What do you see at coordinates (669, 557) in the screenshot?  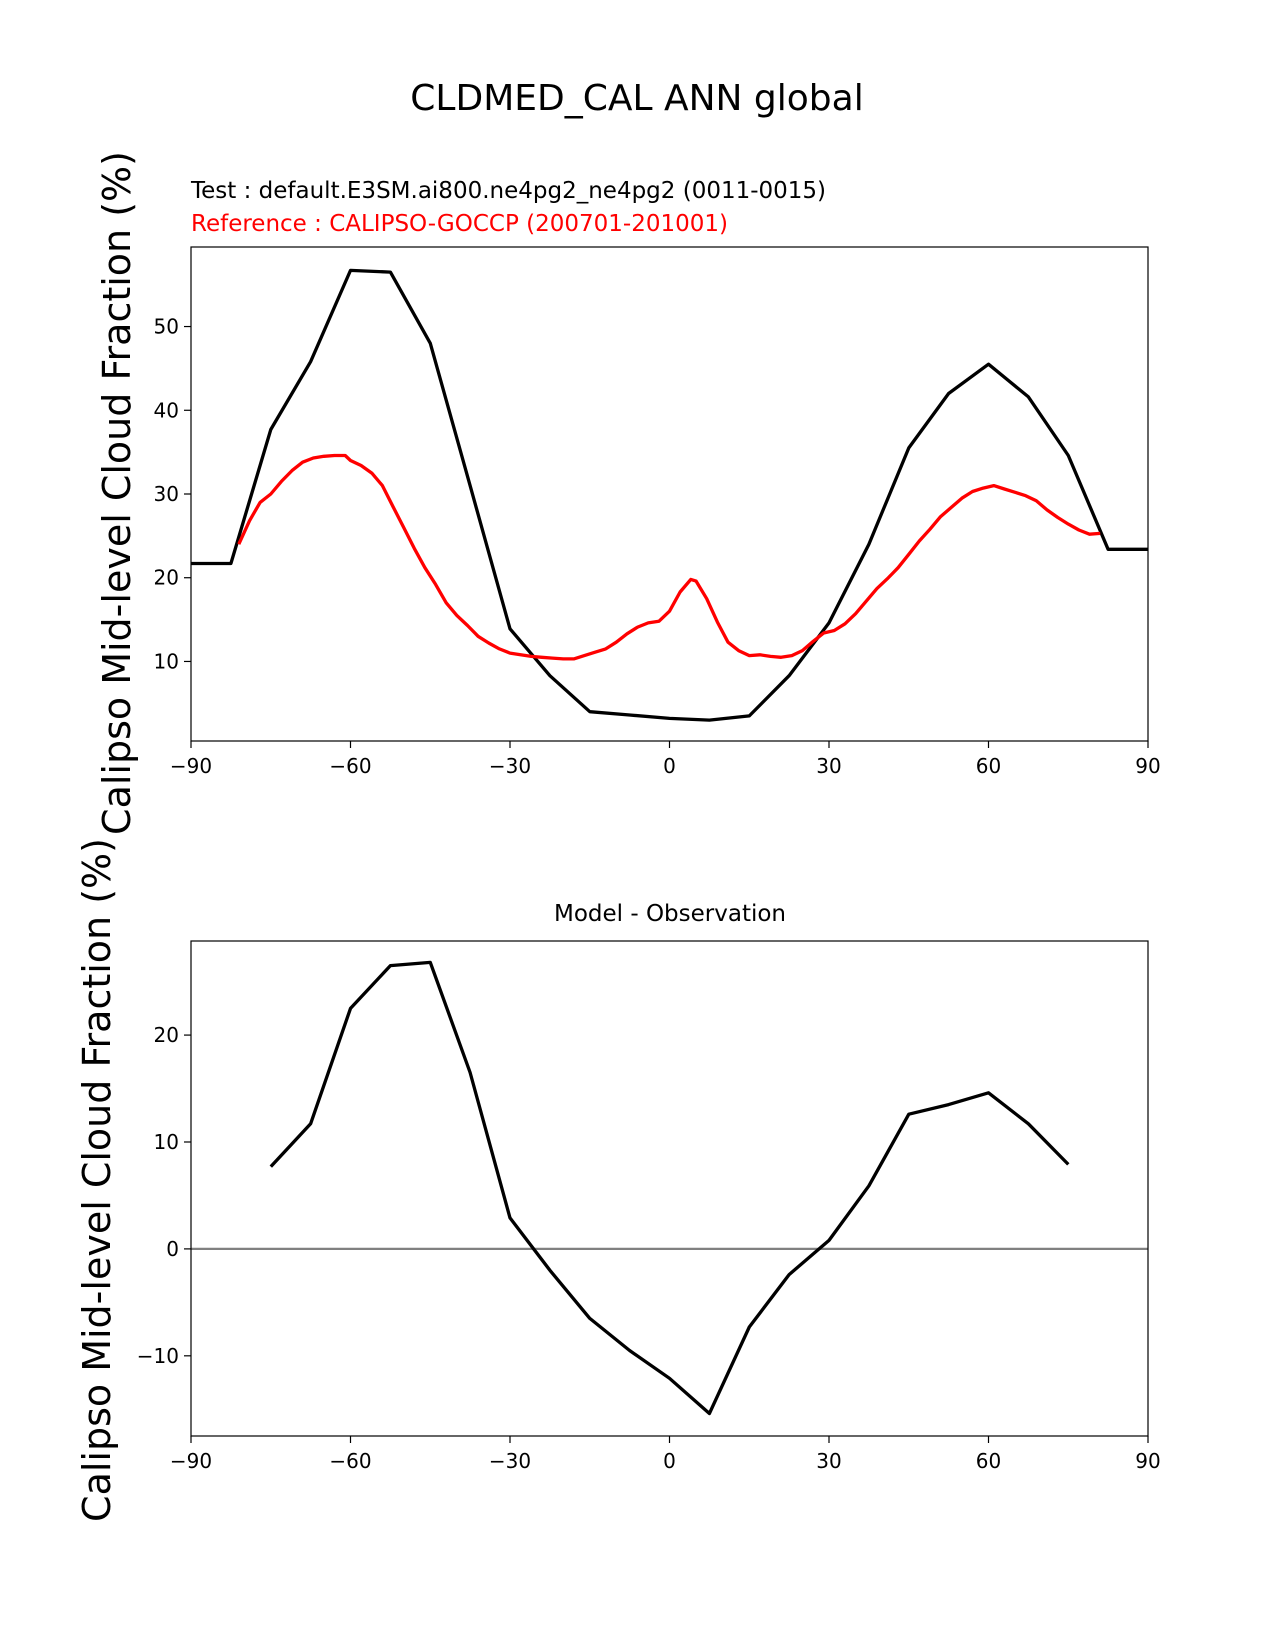 I see `series-line-reference` at bounding box center [669, 557].